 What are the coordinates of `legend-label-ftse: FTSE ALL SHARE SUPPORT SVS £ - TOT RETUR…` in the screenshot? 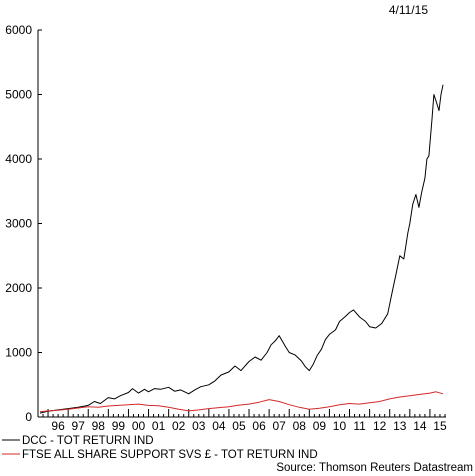 It's located at (170, 455).